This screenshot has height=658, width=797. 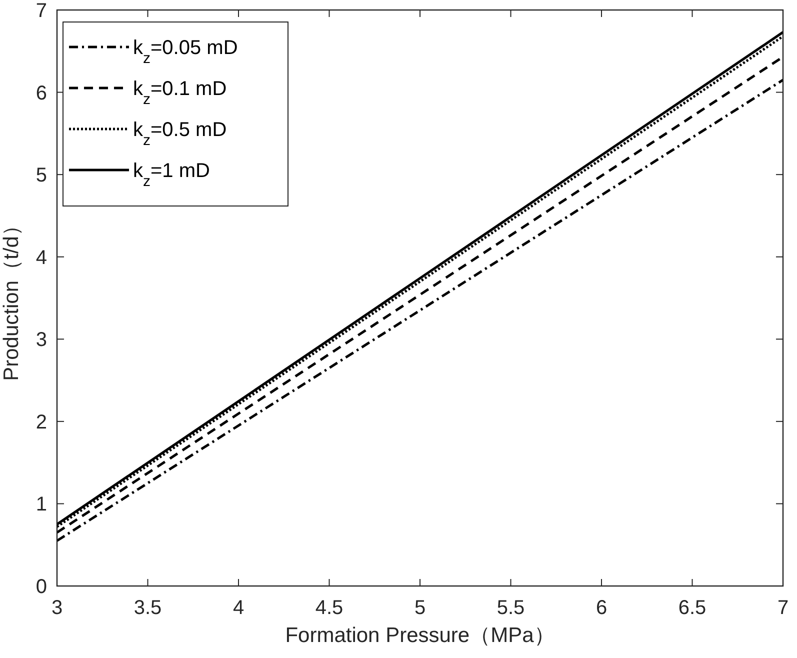 I want to click on legend-label: k$_{z}$=0.1 mD, so click(x=180, y=93).